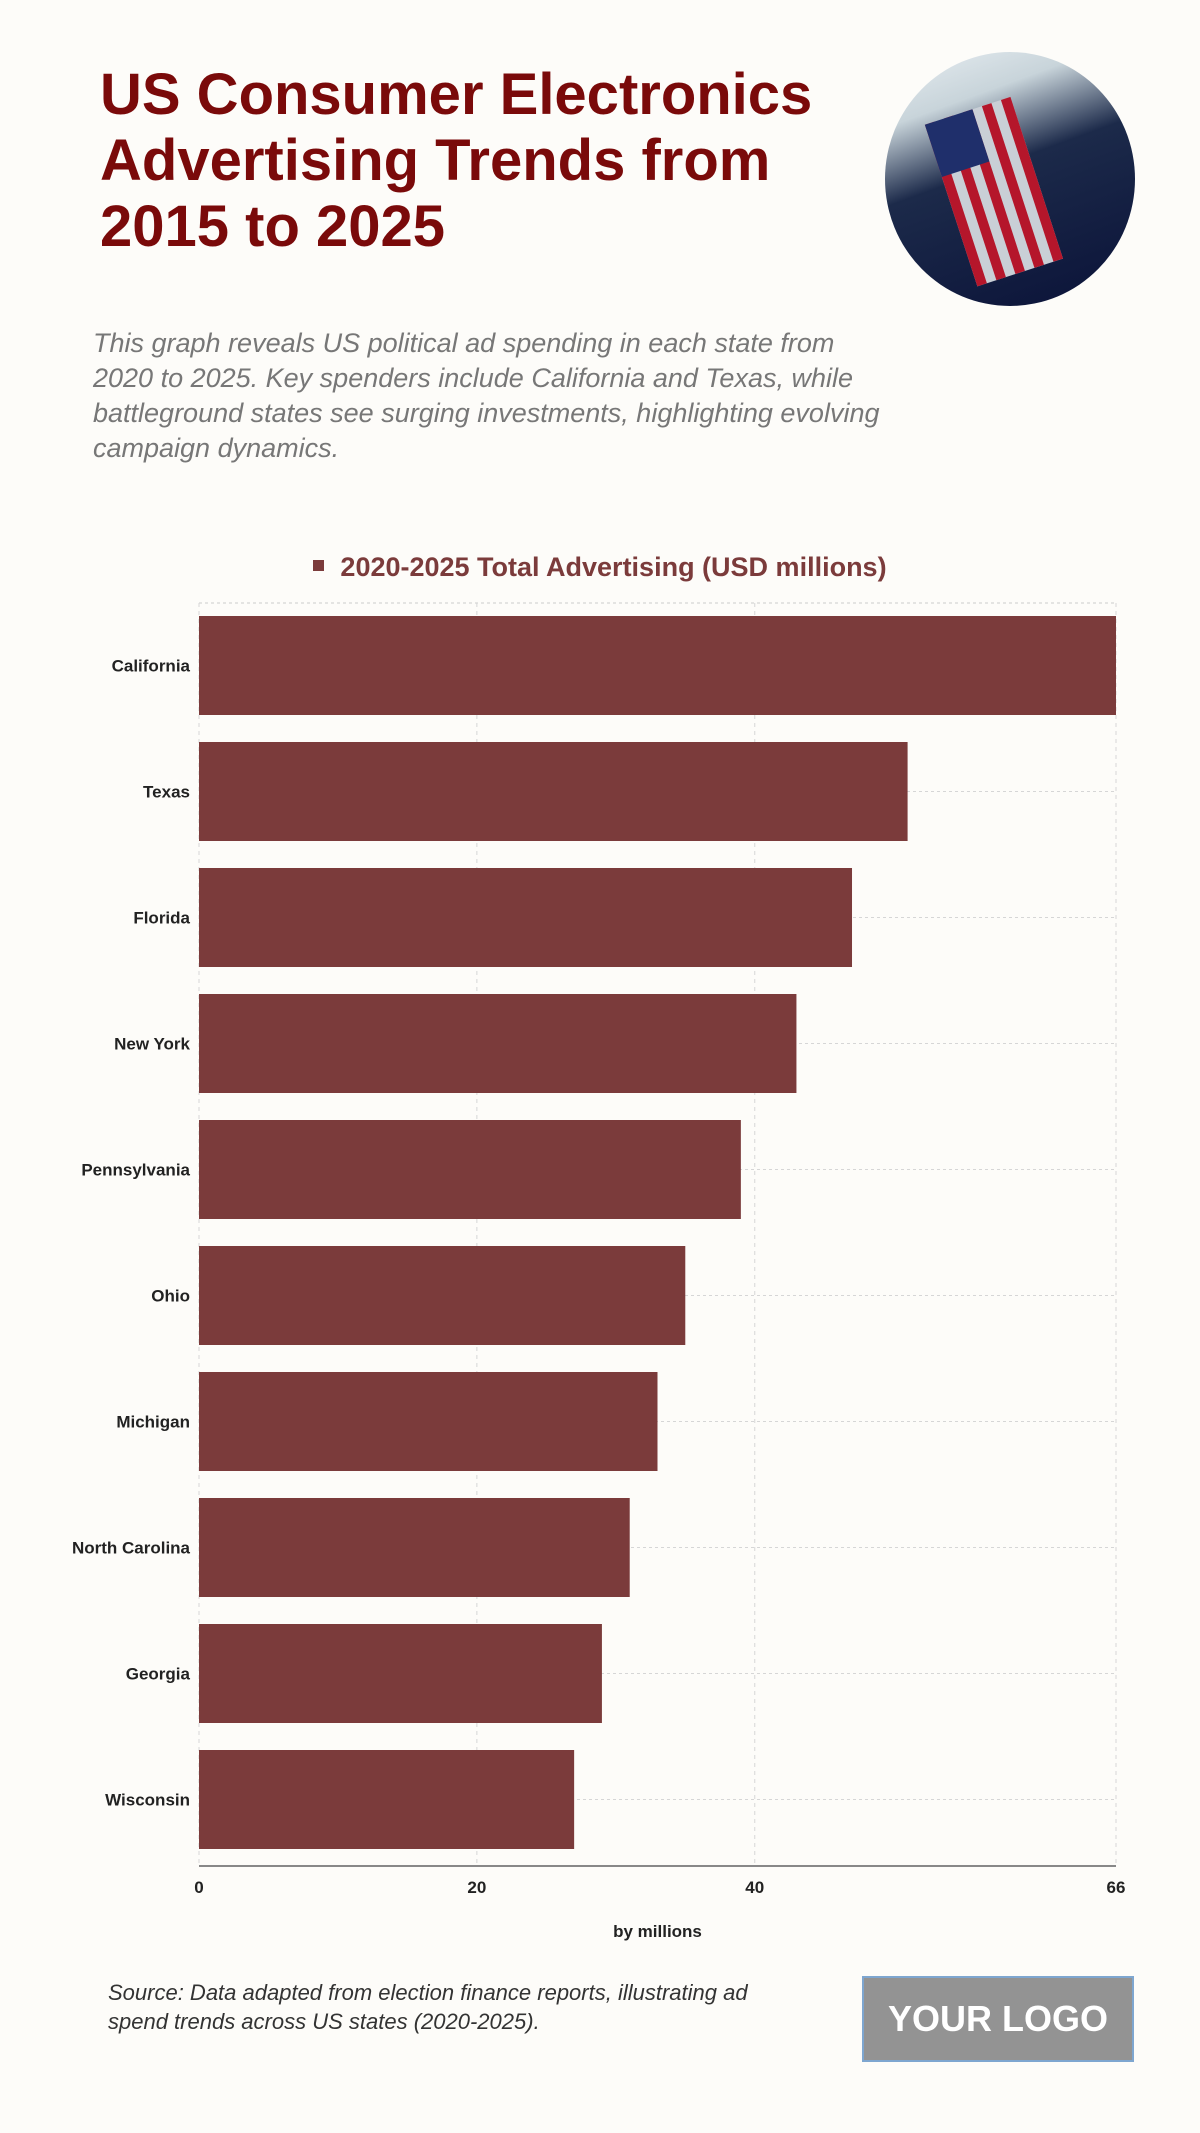 The width and height of the screenshot is (1200, 2133). Describe the element at coordinates (470, 1169) in the screenshot. I see `bar-pennsylvania` at that location.